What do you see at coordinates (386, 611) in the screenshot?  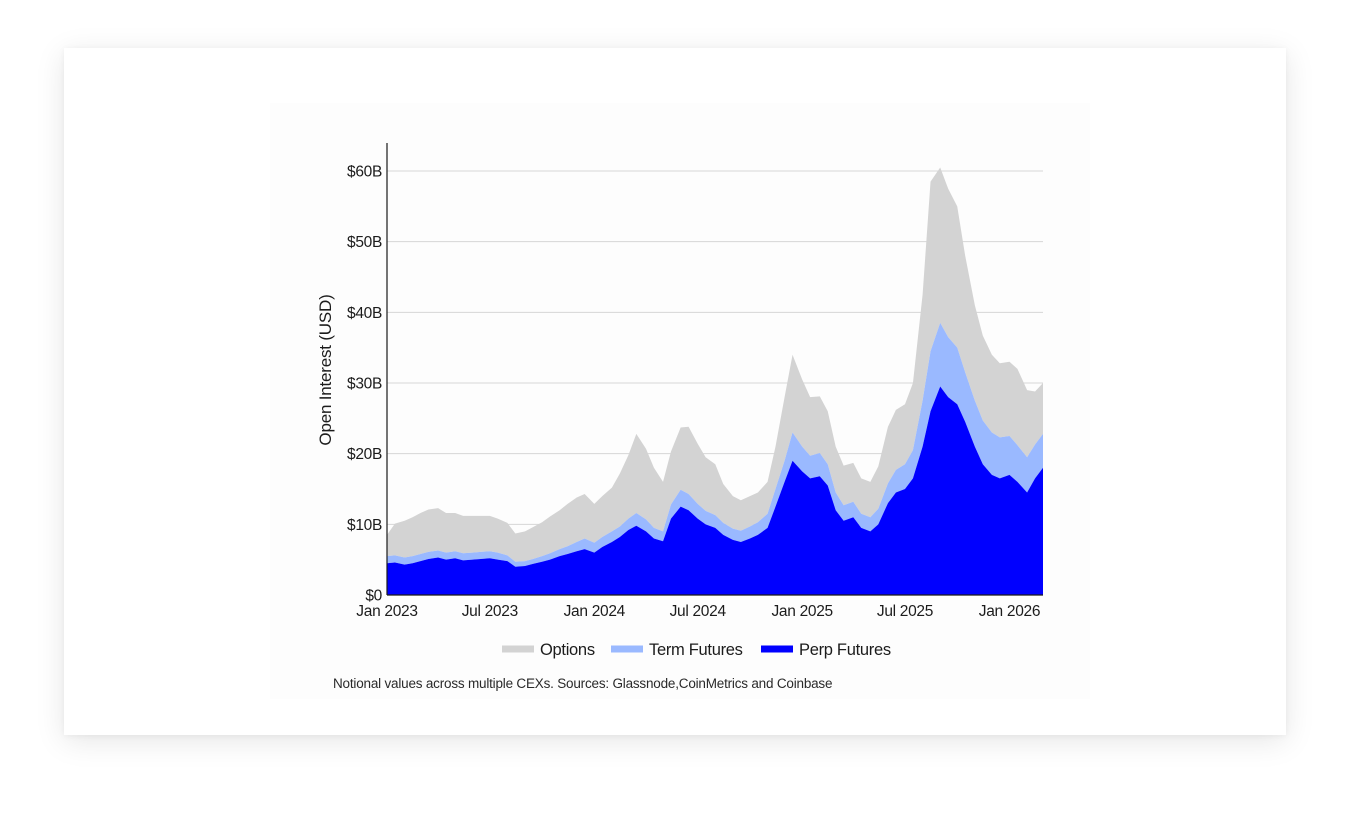 I see `x-tick-label: Jan 2023` at bounding box center [386, 611].